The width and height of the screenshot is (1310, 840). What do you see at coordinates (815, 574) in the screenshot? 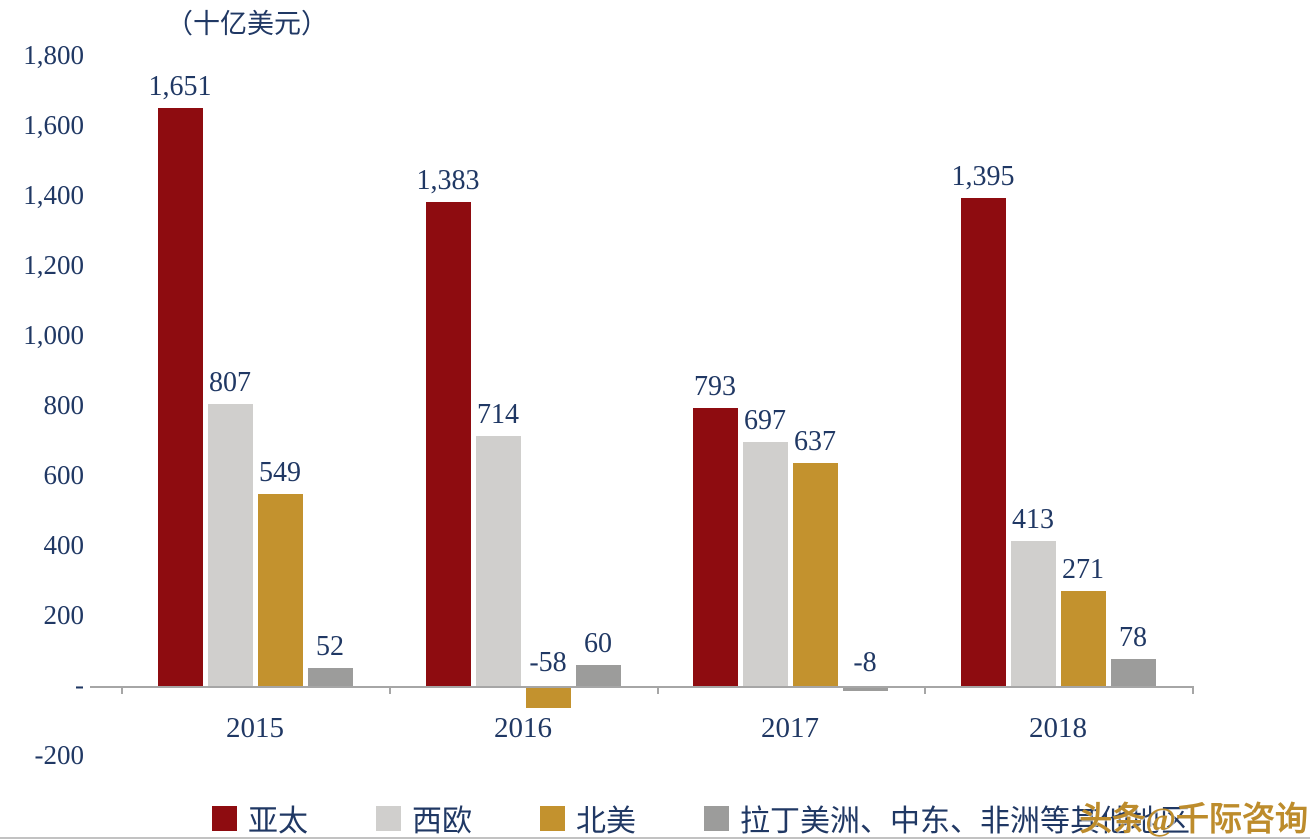
I see `bar-north-america-2017` at bounding box center [815, 574].